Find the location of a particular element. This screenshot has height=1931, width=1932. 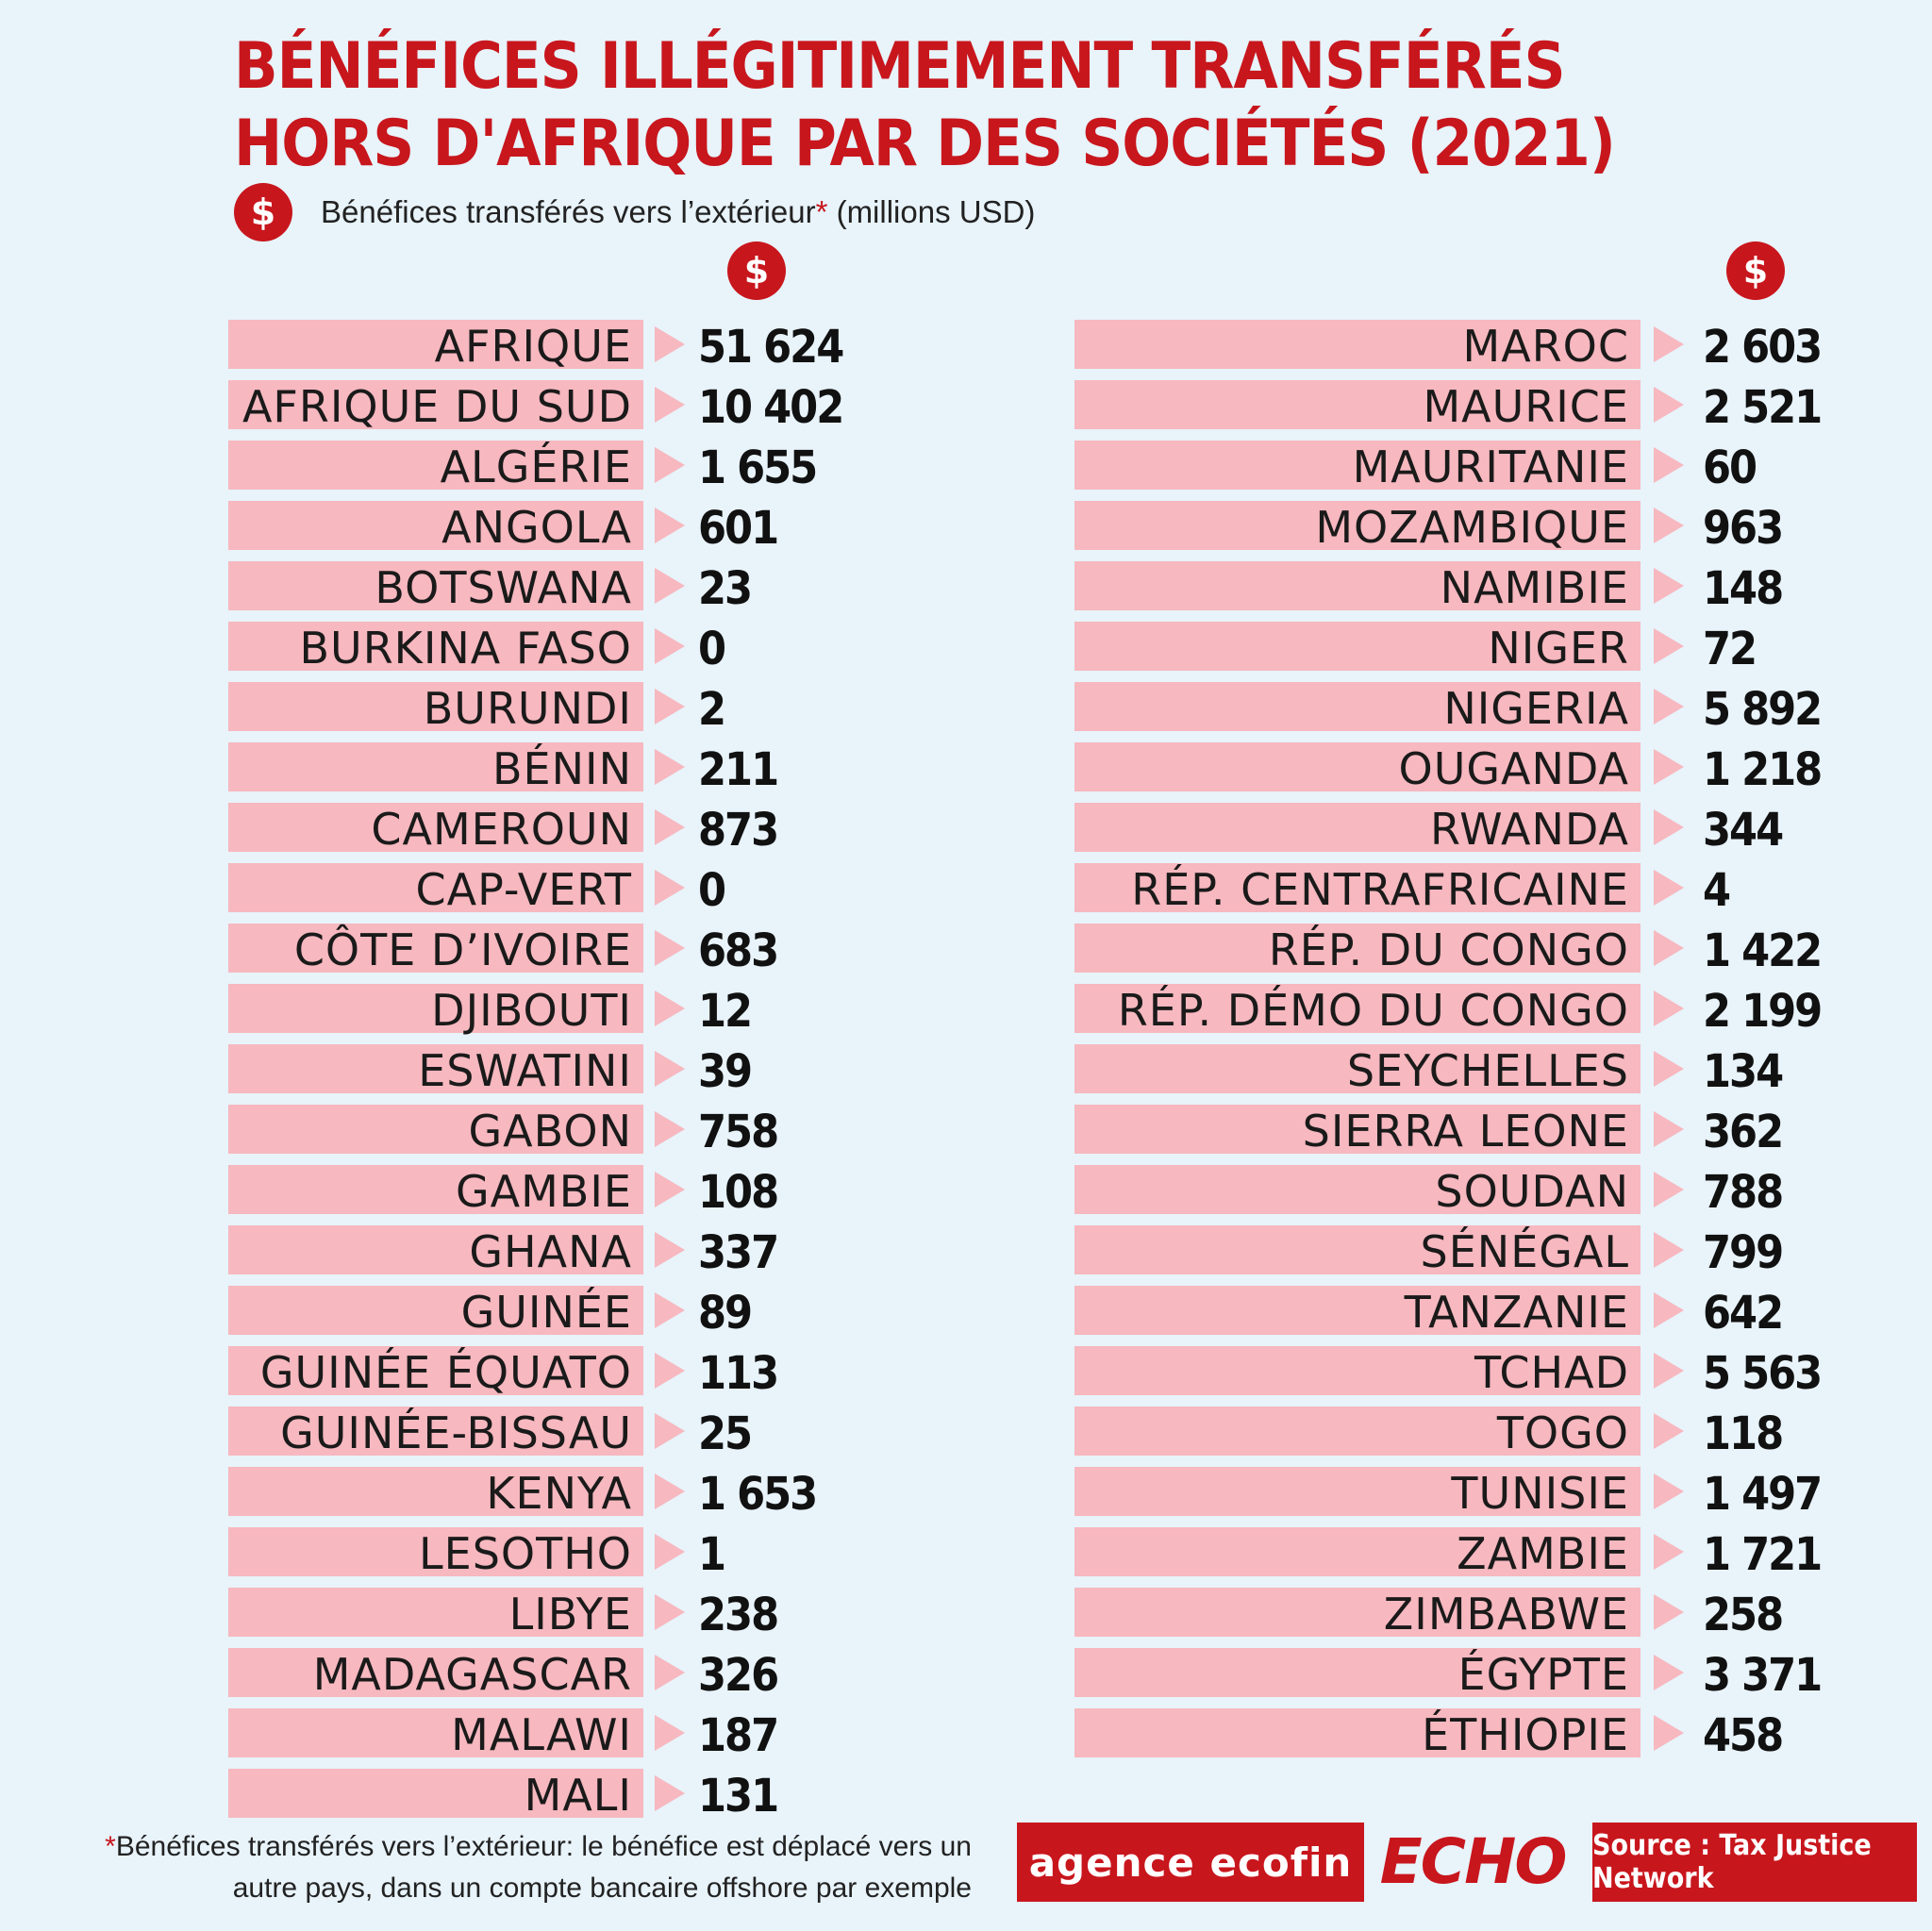

country-label: RWANDA is located at coordinates (1529, 829).